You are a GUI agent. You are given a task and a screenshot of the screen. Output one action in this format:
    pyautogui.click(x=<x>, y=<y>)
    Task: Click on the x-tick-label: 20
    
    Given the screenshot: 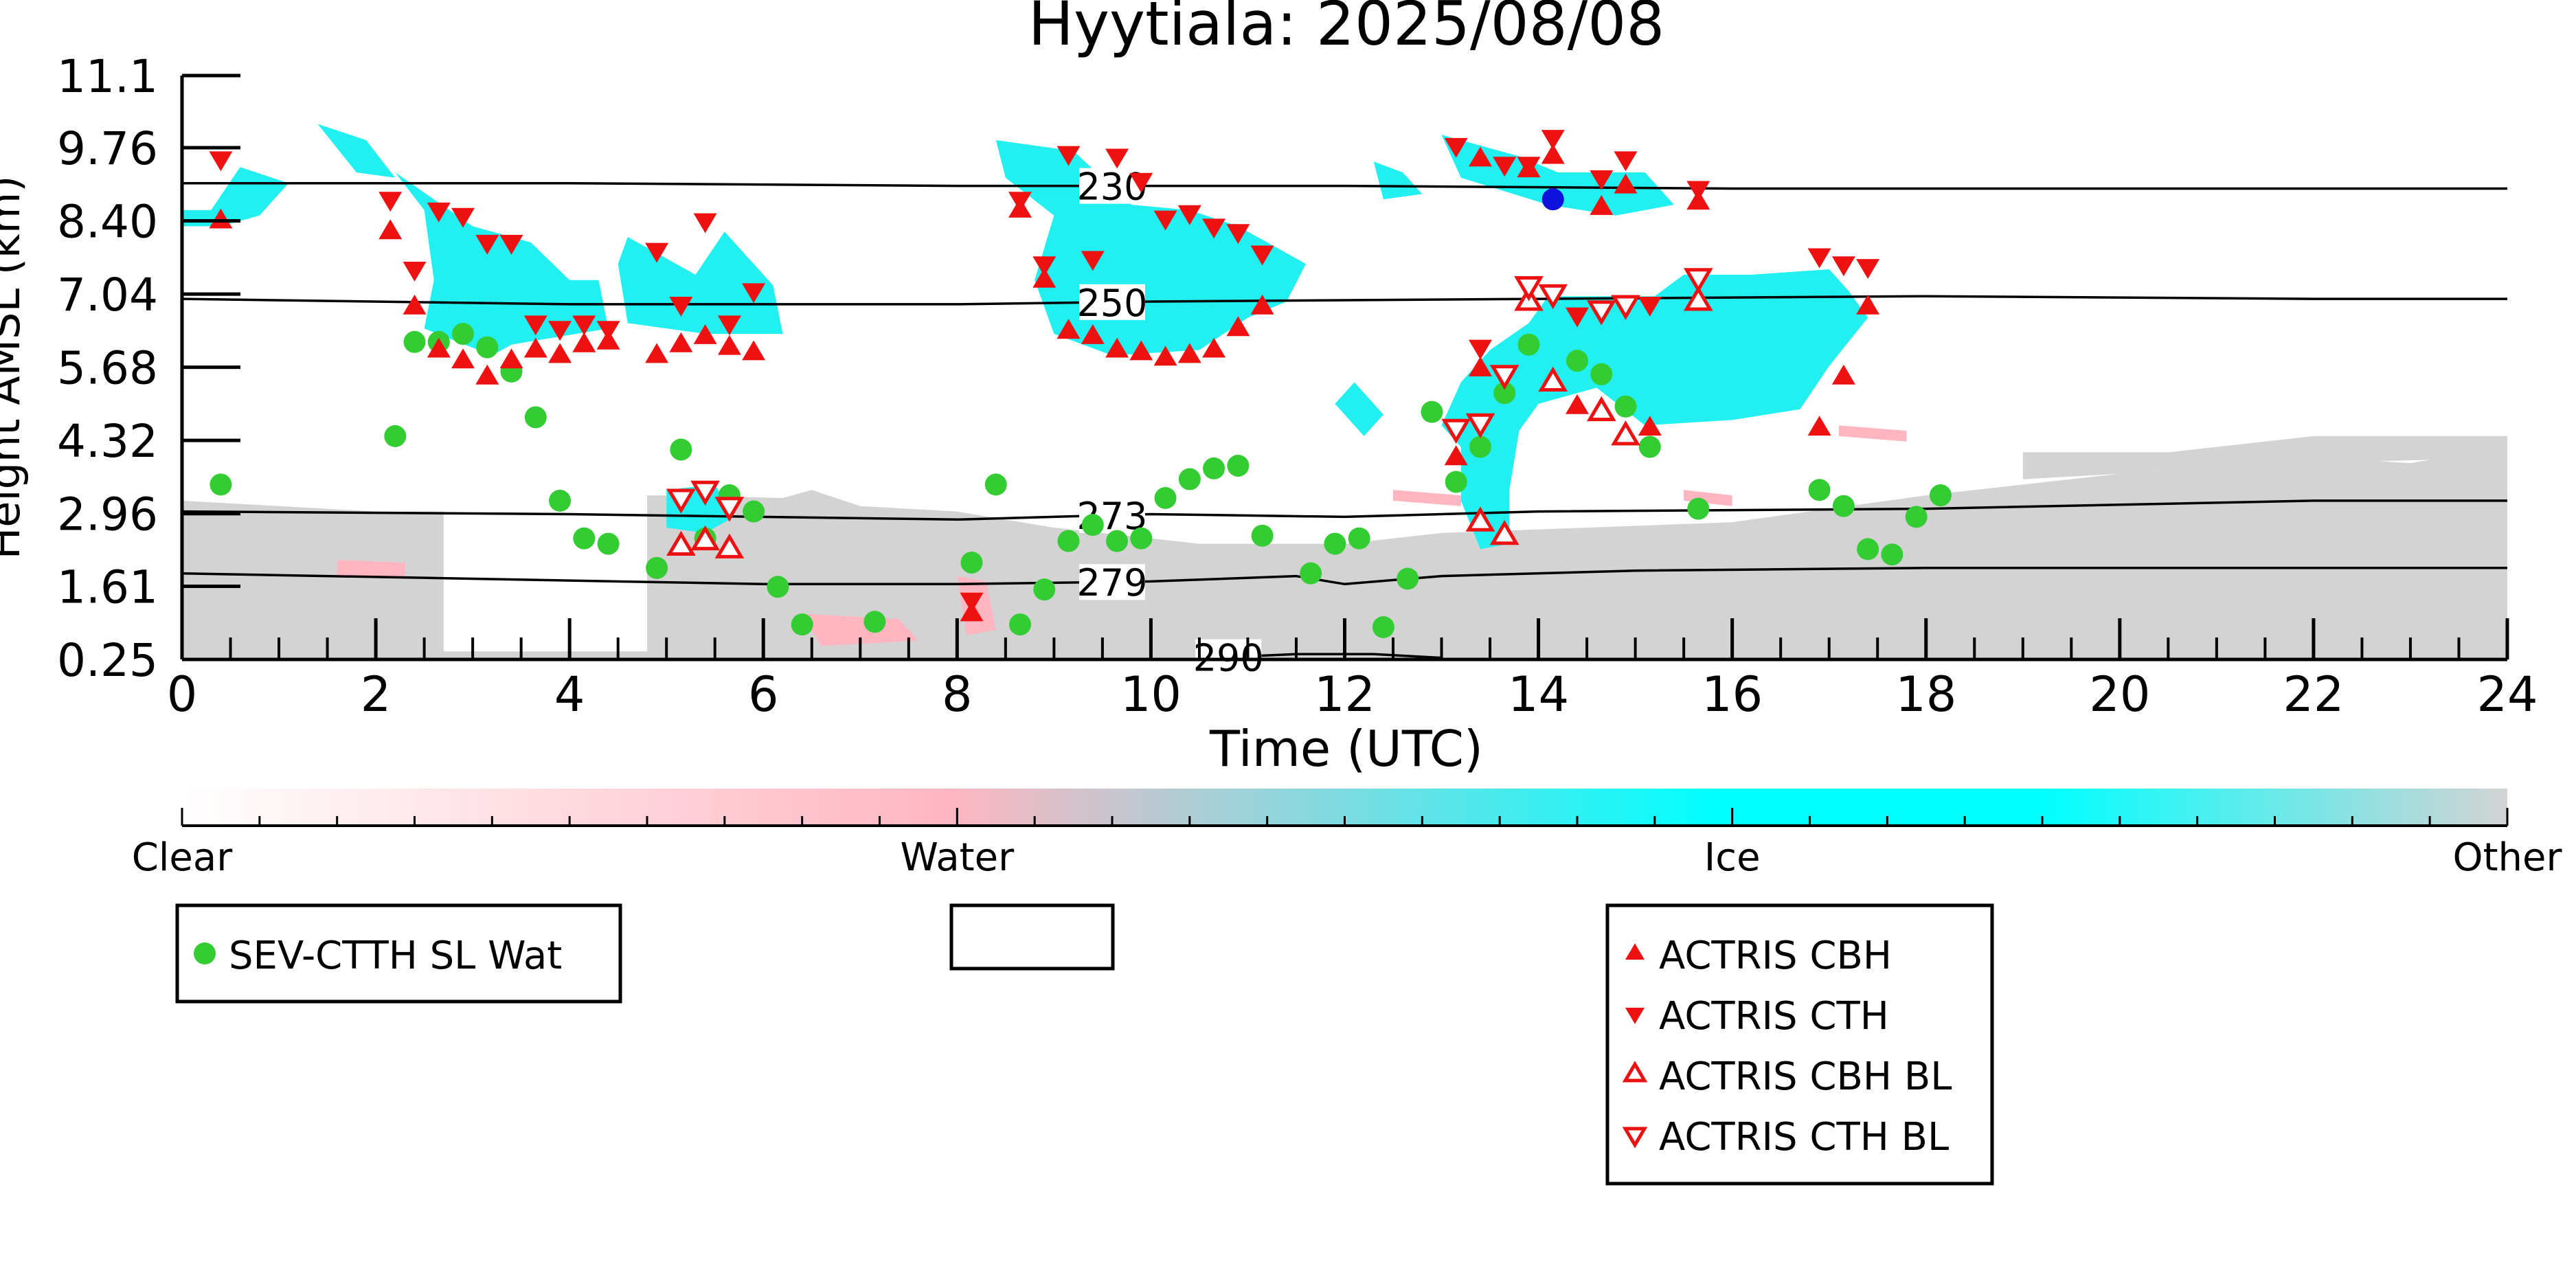 What is the action you would take?
    pyautogui.click(x=2119, y=694)
    